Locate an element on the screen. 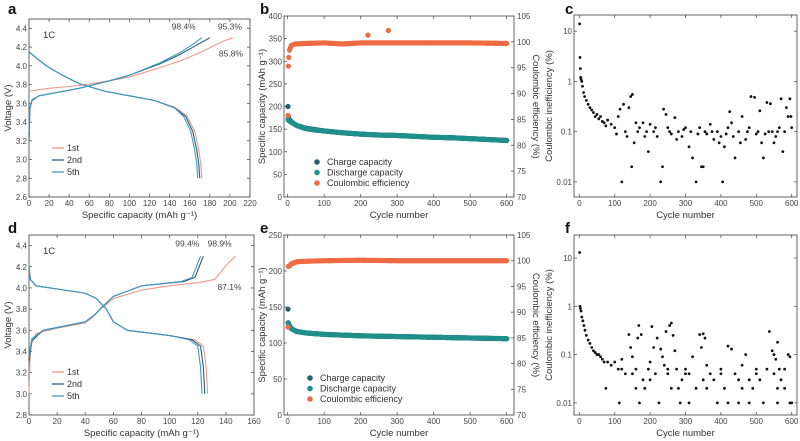 The image size is (800, 441). data-point-charge is located at coordinates (288, 106).